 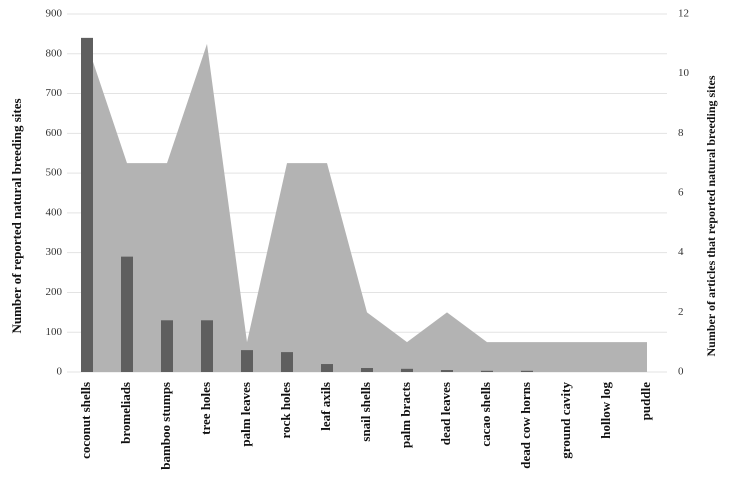 What do you see at coordinates (485, 414) in the screenshot?
I see `x-tick-label: cacao shells` at bounding box center [485, 414].